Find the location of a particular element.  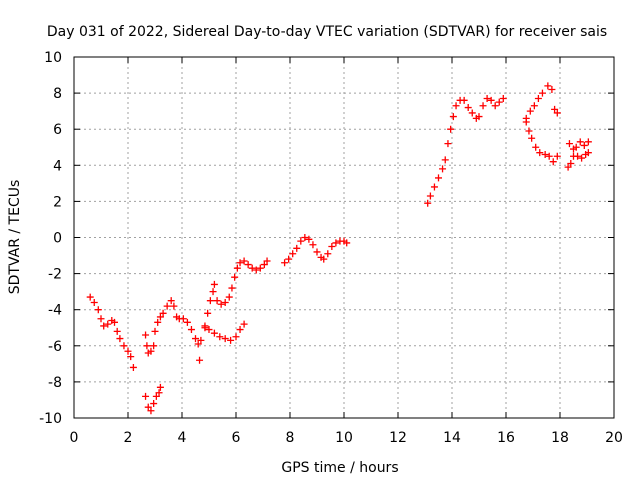

x-tick-label: 16 is located at coordinates (506, 438).